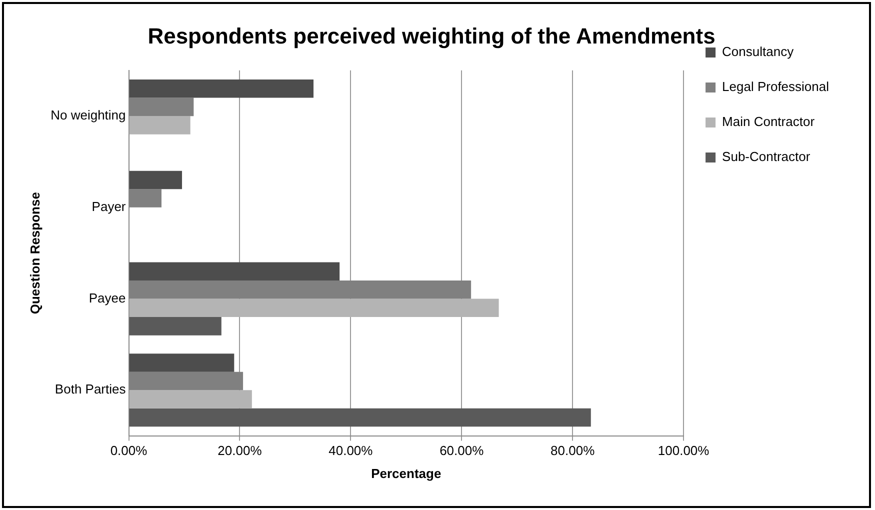  What do you see at coordinates (129, 450) in the screenshot?
I see `x-tick-label: 0.00%` at bounding box center [129, 450].